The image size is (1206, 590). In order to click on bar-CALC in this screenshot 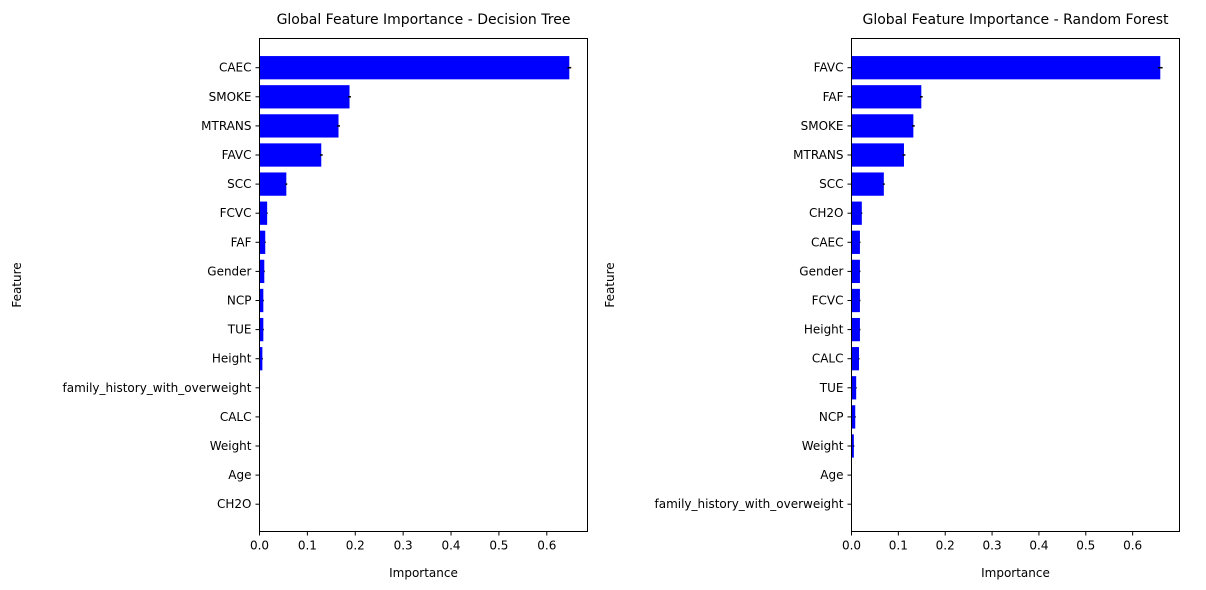, I will do `click(855, 359)`.